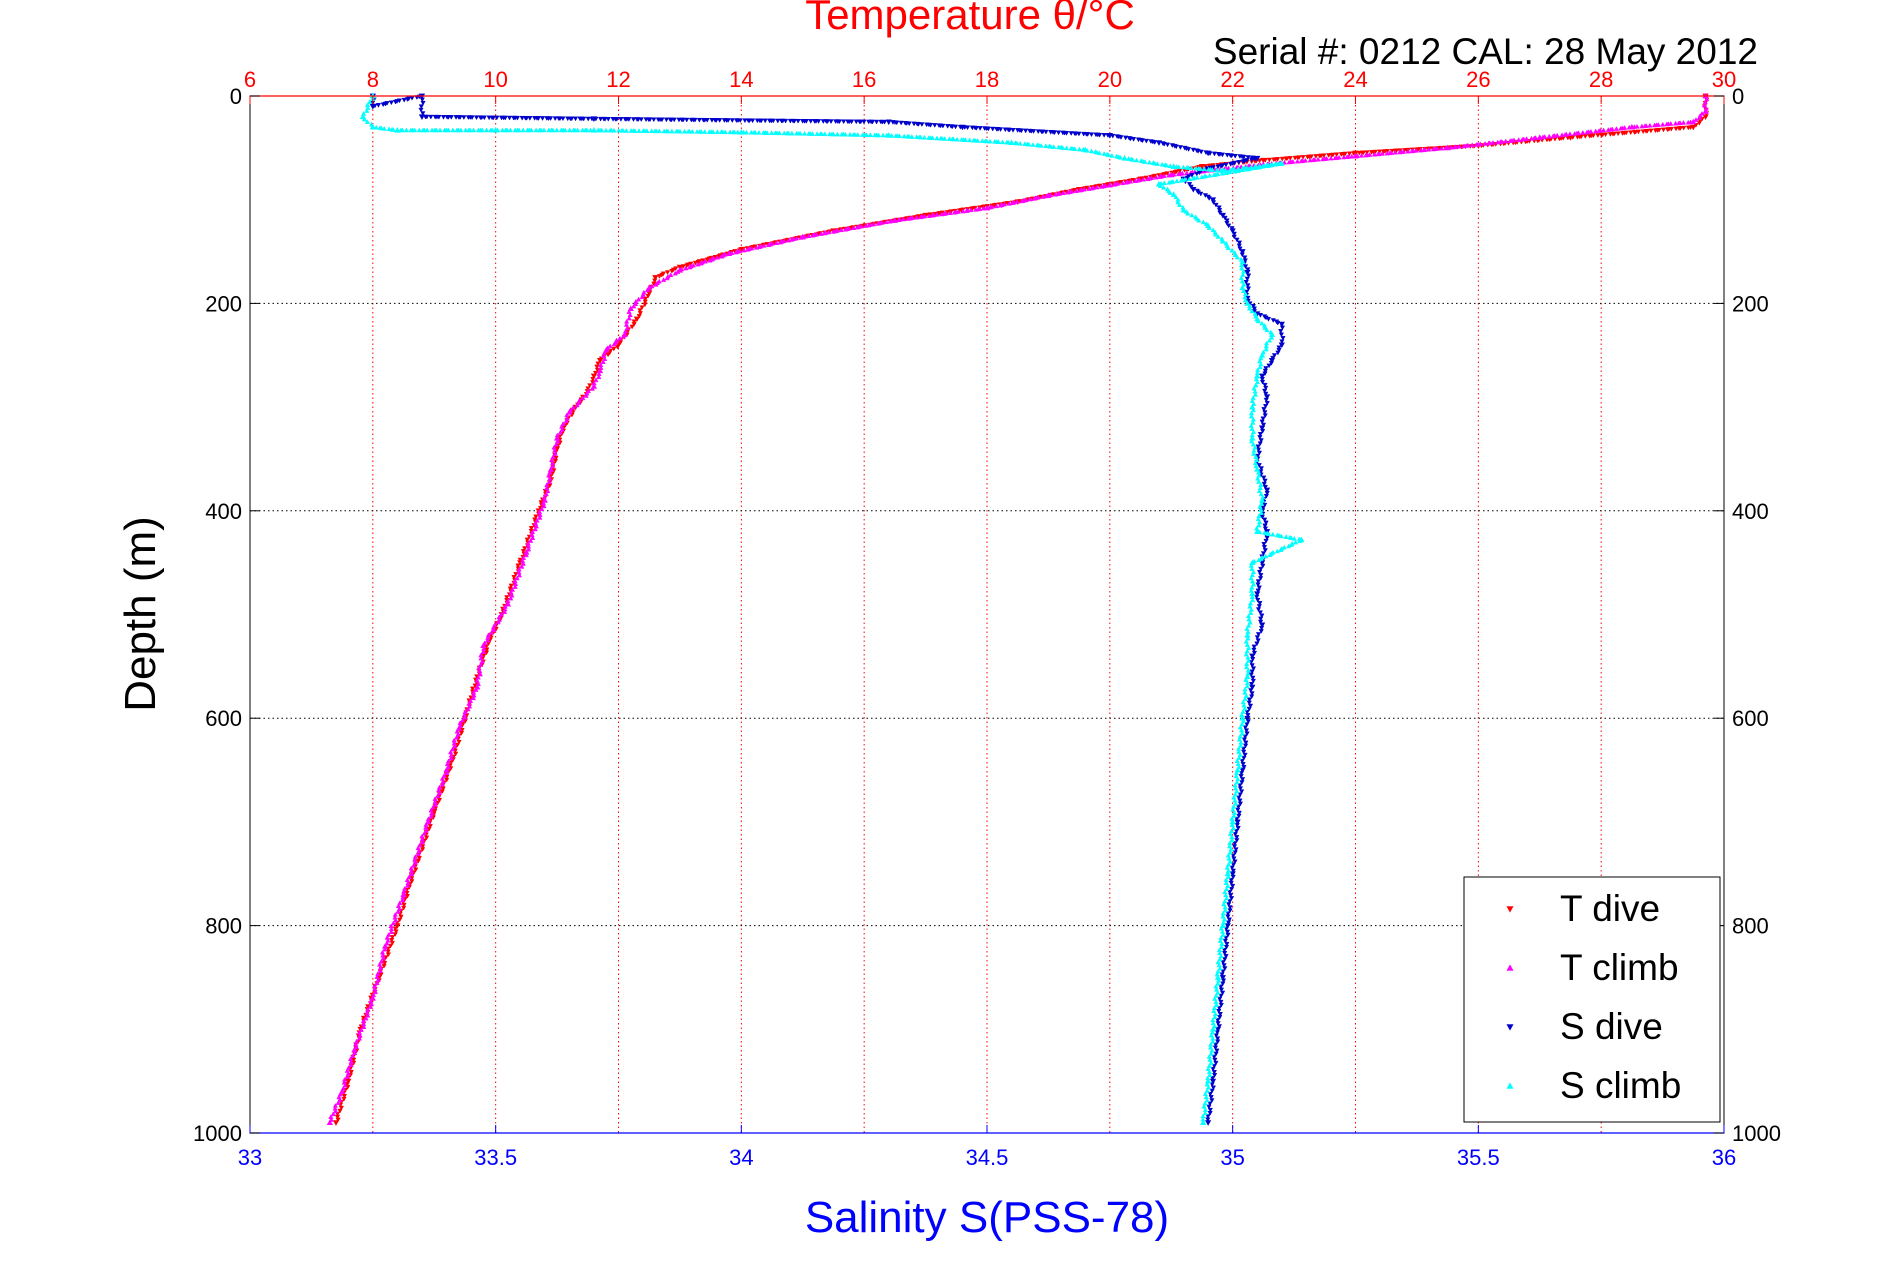 The width and height of the screenshot is (1891, 1262). What do you see at coordinates (1611, 1026) in the screenshot?
I see `legend-label: S dive` at bounding box center [1611, 1026].